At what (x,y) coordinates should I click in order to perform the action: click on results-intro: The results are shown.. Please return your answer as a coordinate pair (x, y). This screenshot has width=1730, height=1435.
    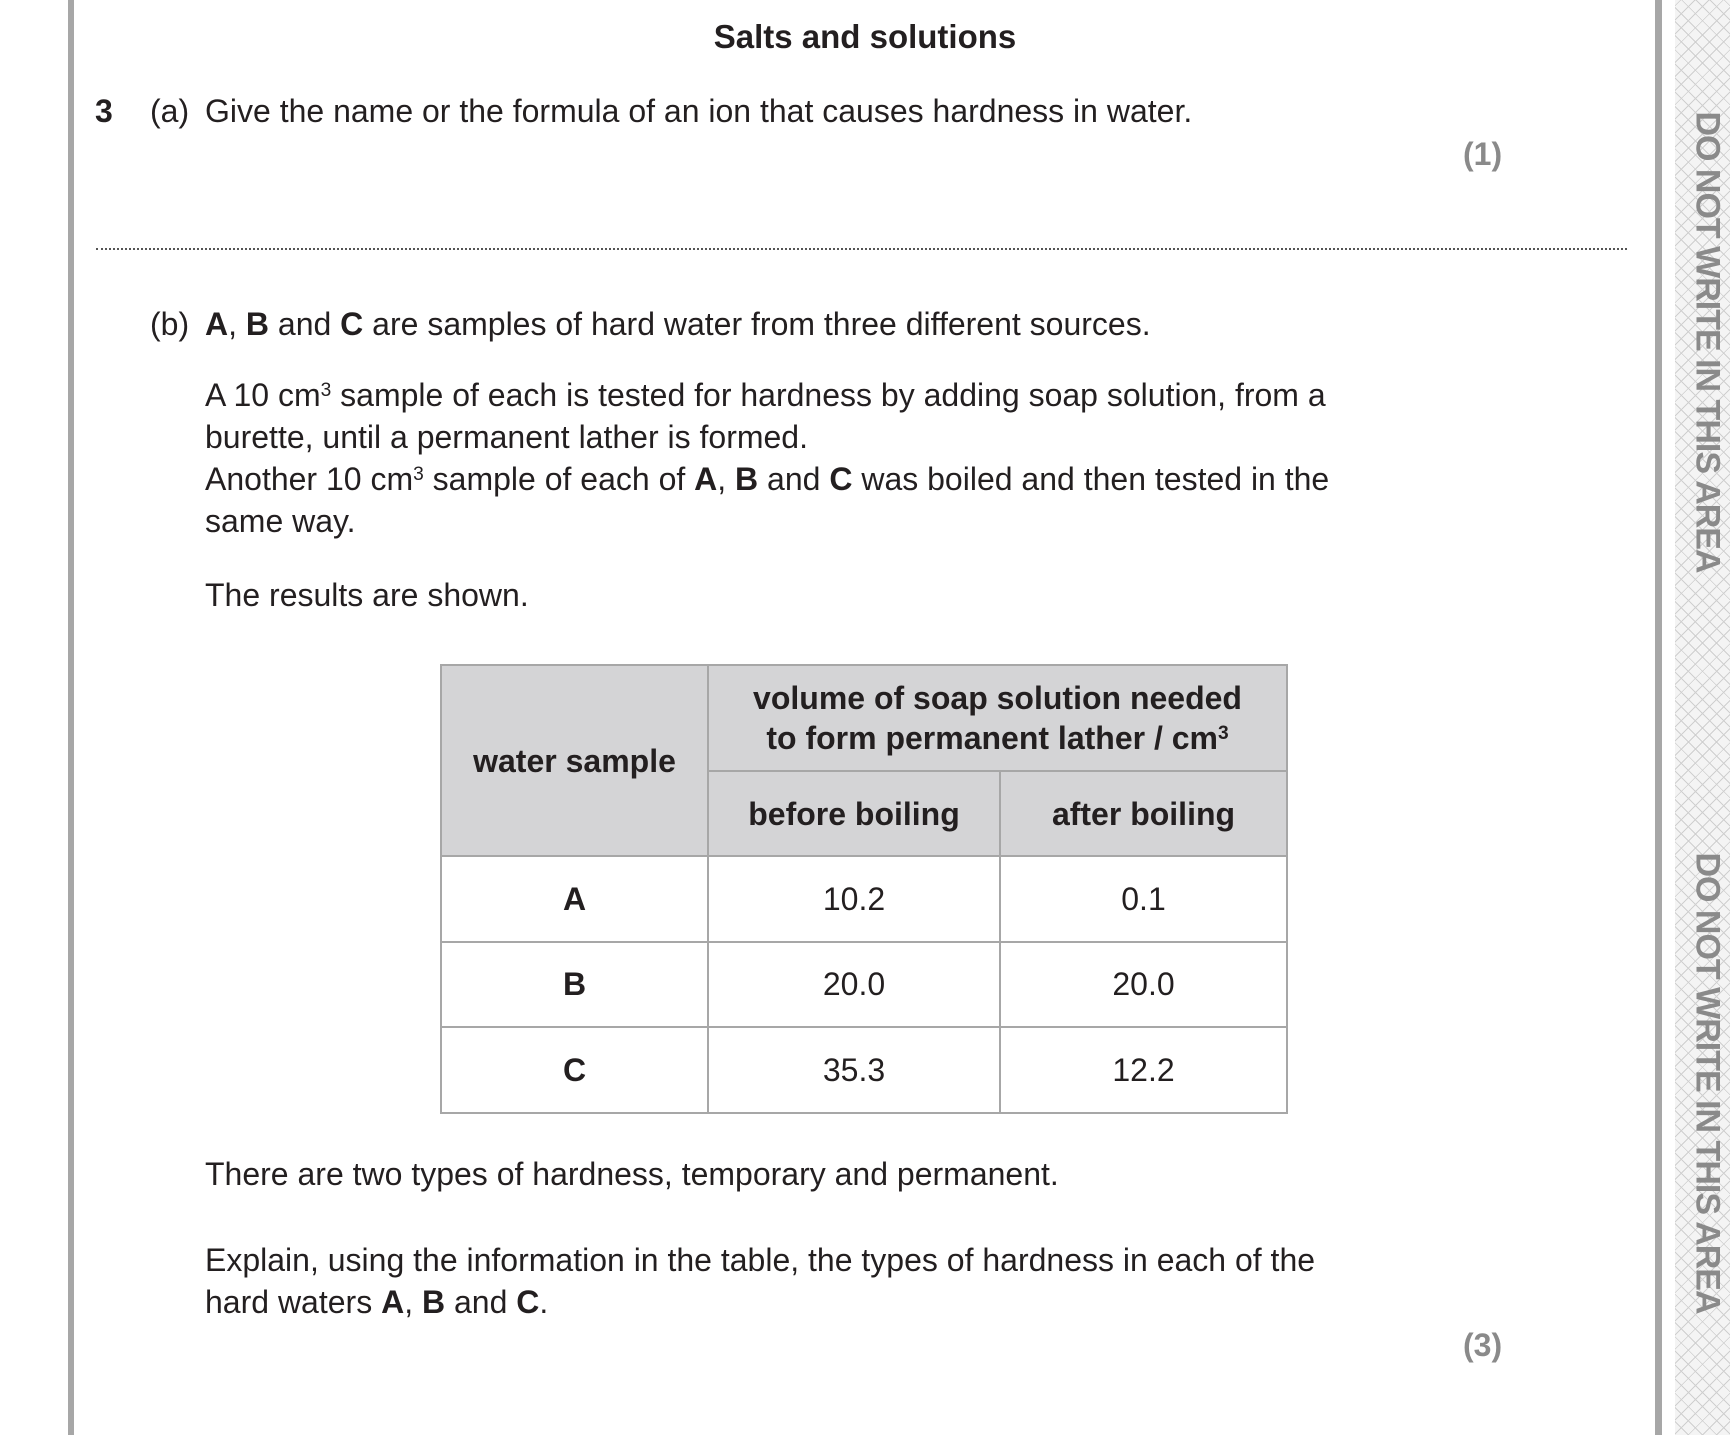
    Looking at the image, I should click on (367, 595).